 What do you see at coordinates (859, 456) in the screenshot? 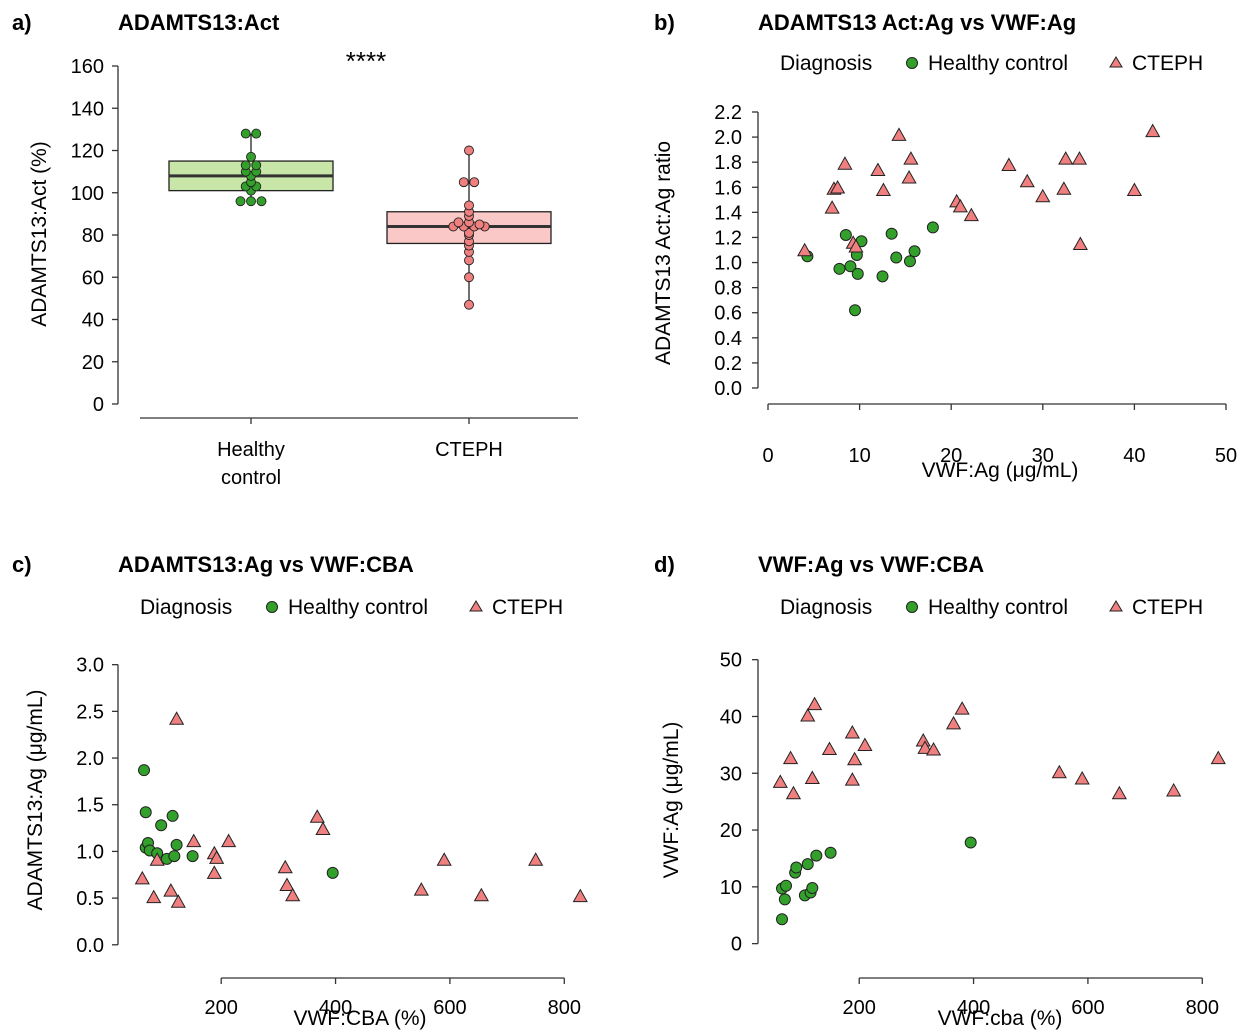
I see `x-tick-label: 10` at bounding box center [859, 456].